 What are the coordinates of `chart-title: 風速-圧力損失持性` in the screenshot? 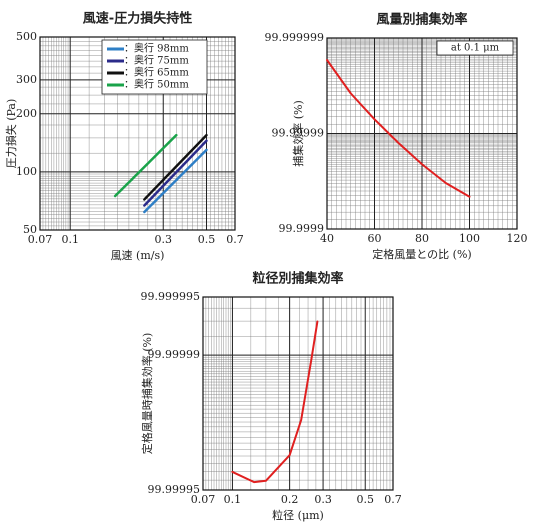 It's located at (137, 19).